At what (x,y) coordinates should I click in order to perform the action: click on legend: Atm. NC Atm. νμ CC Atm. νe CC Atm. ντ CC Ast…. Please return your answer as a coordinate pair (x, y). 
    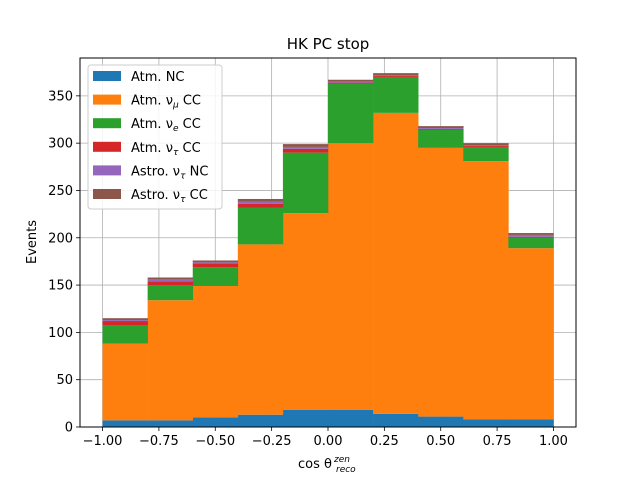
    Looking at the image, I should click on (155, 137).